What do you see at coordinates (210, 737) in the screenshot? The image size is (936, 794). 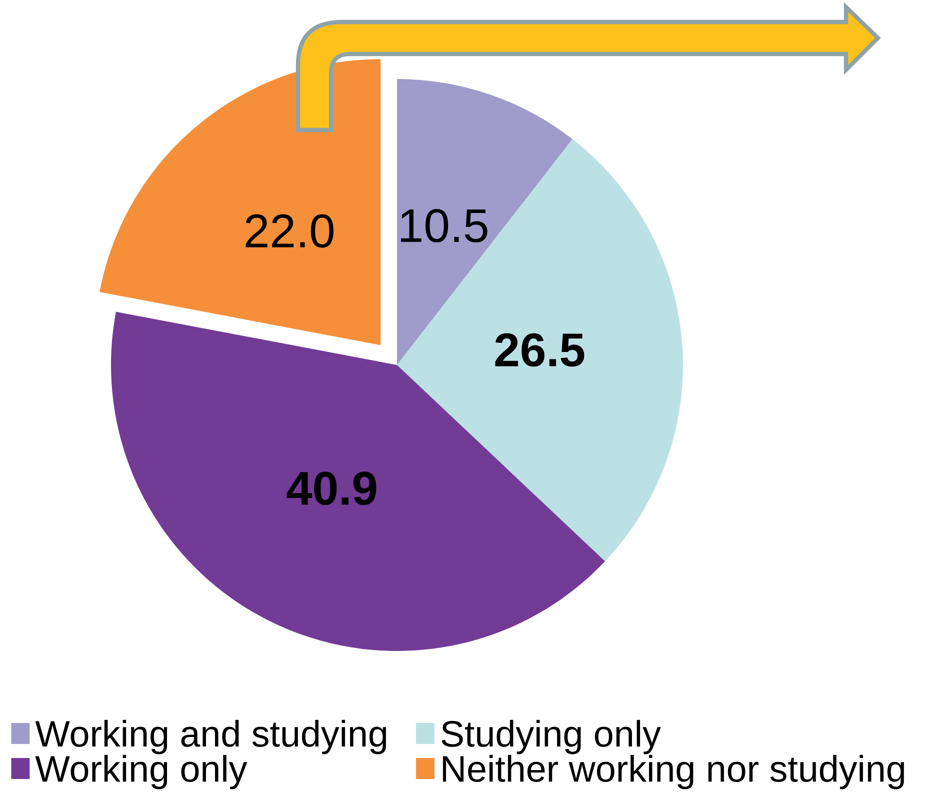 I see `legend-label: Working and studying` at bounding box center [210, 737].